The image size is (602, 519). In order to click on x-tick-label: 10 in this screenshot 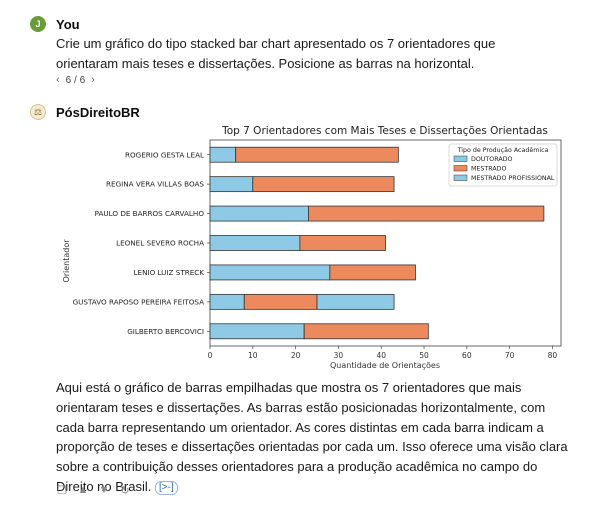, I will do `click(253, 355)`.